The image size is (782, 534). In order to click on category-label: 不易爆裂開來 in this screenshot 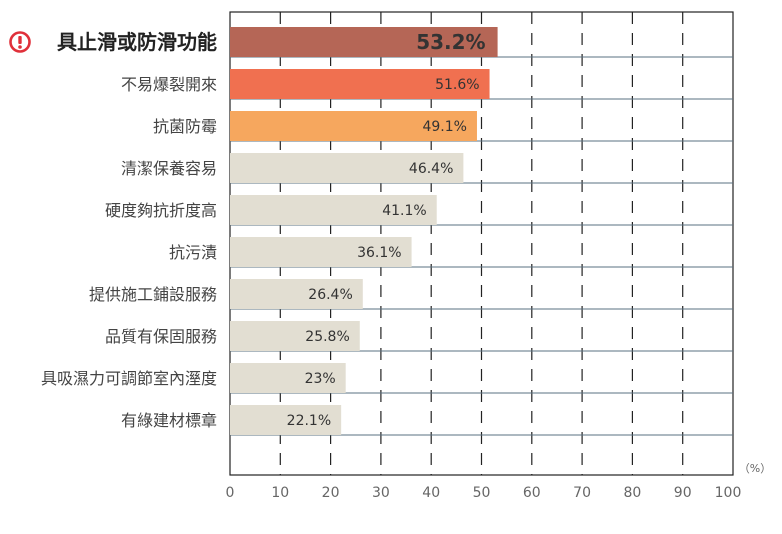, I will do `click(169, 84)`.